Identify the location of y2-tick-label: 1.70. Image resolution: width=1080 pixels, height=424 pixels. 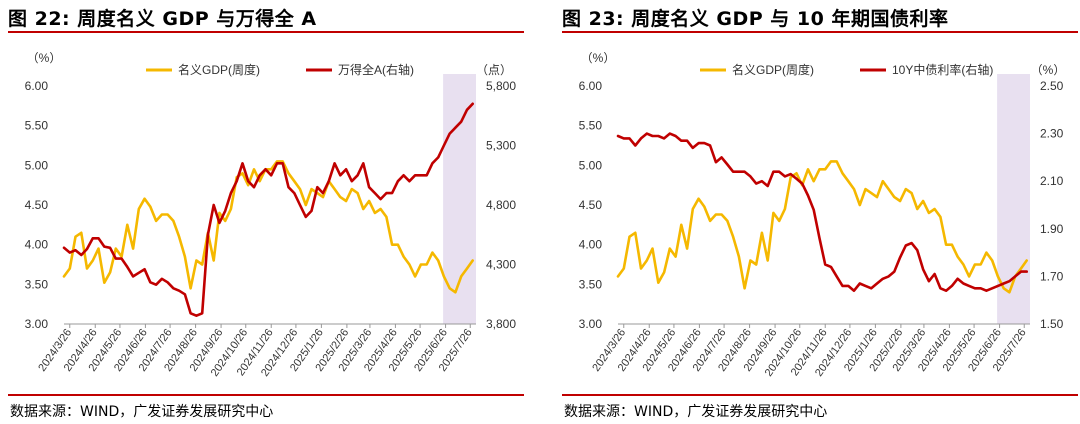
(1052, 276).